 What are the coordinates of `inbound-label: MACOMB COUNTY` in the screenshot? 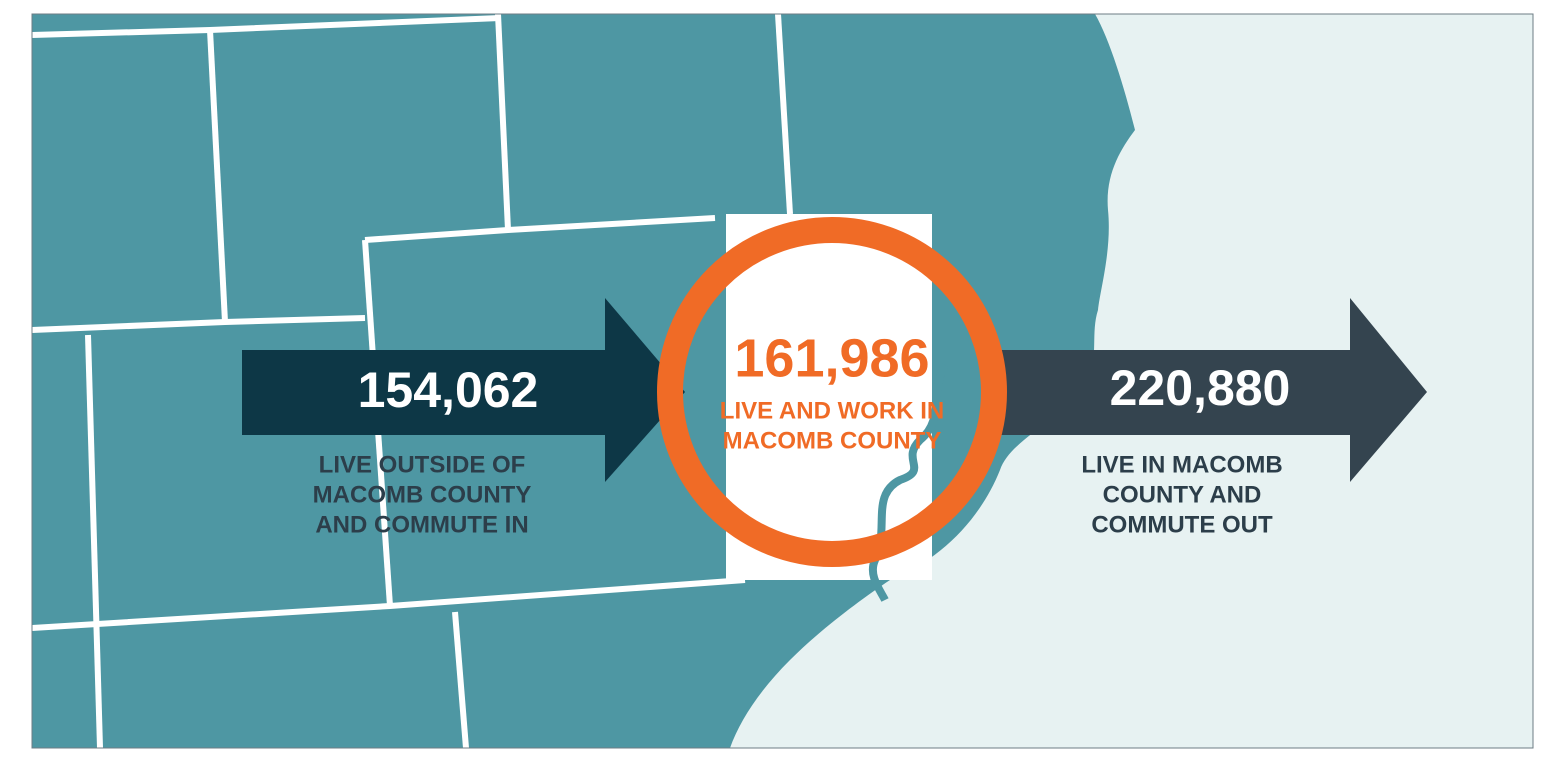 It's located at (422, 494).